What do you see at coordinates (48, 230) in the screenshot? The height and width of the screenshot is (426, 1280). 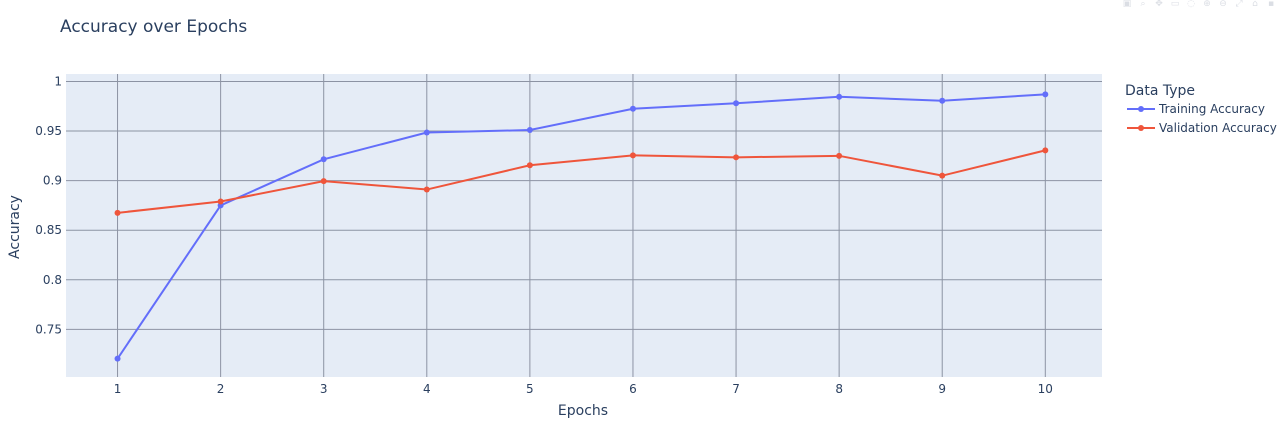 I see `y-tick-label: 0.85` at bounding box center [48, 230].